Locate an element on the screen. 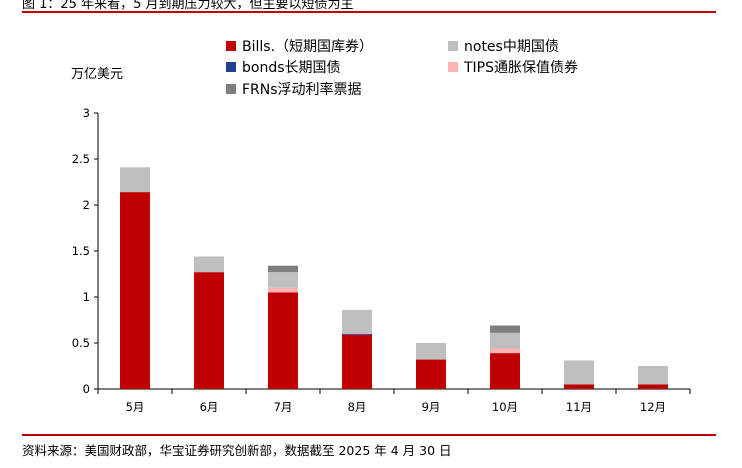 The width and height of the screenshot is (742, 468). legend-label: FRNs浮动利率票据 is located at coordinates (302, 89).